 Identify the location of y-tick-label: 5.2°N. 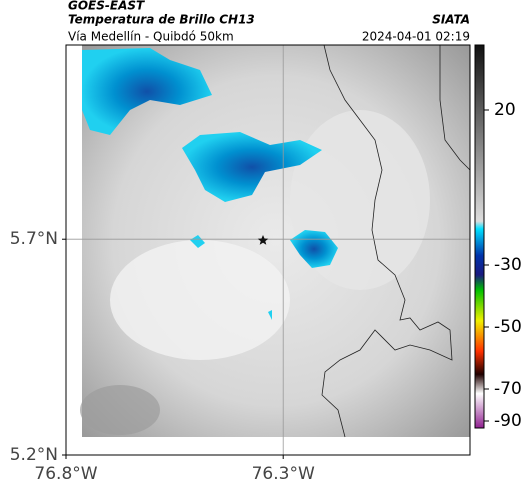
(34, 455).